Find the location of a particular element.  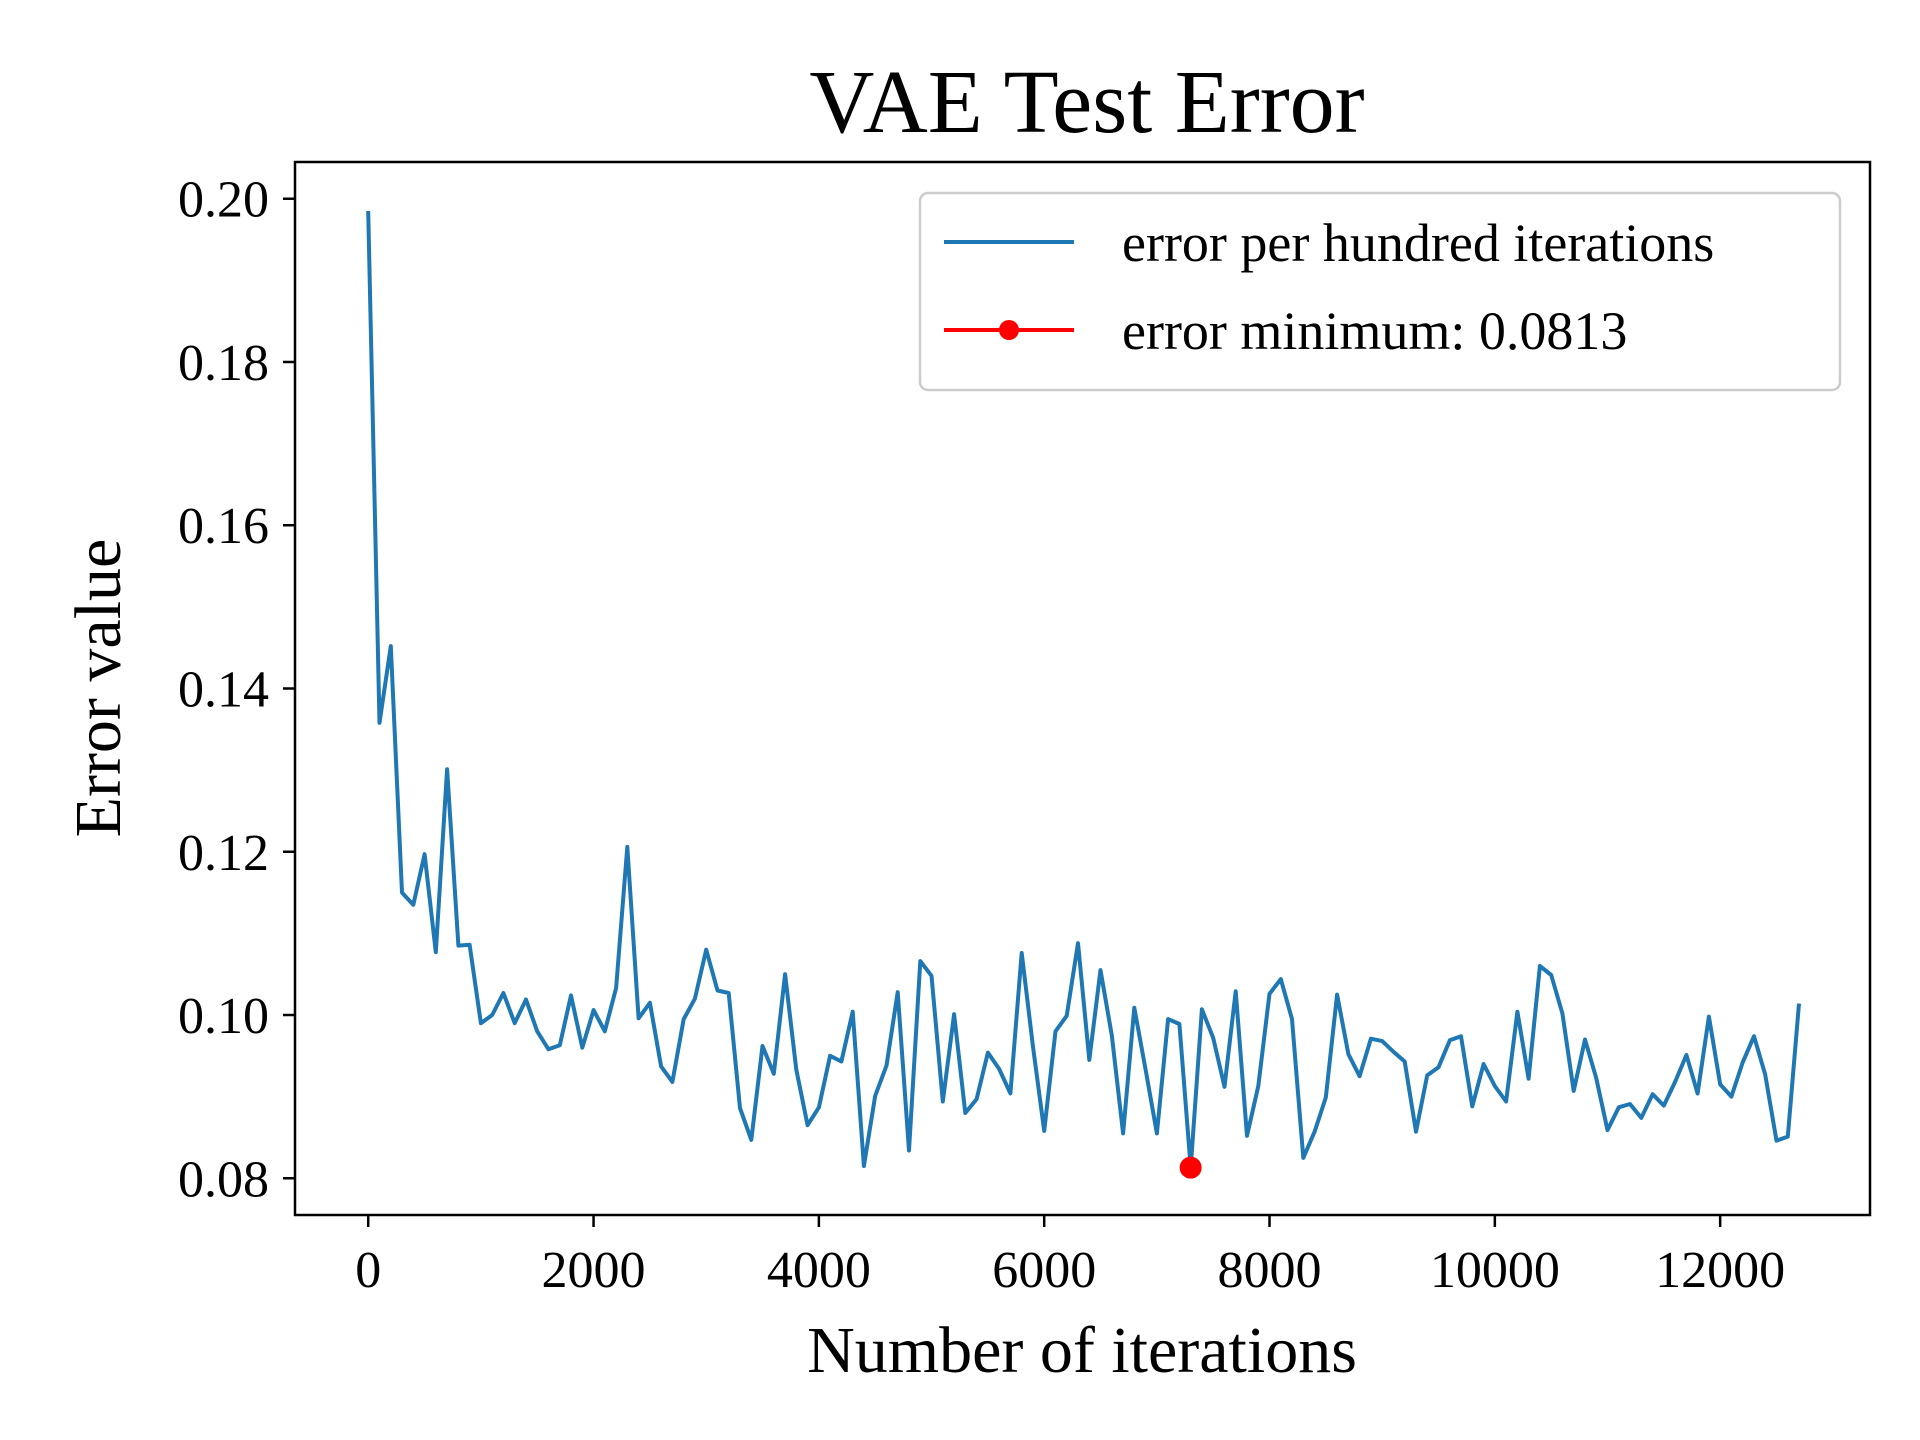

y-tick-label: 0.08 is located at coordinates (223, 1179).